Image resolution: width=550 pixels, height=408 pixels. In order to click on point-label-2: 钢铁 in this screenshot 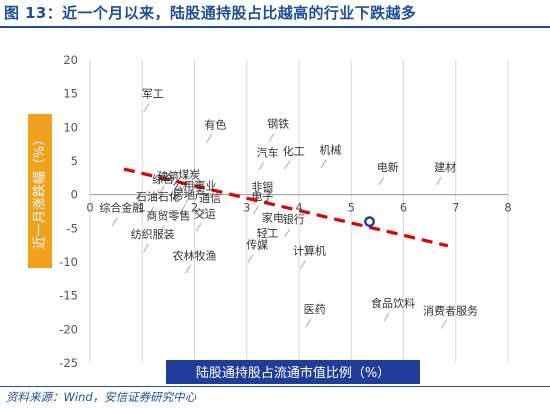, I will do `click(278, 123)`.